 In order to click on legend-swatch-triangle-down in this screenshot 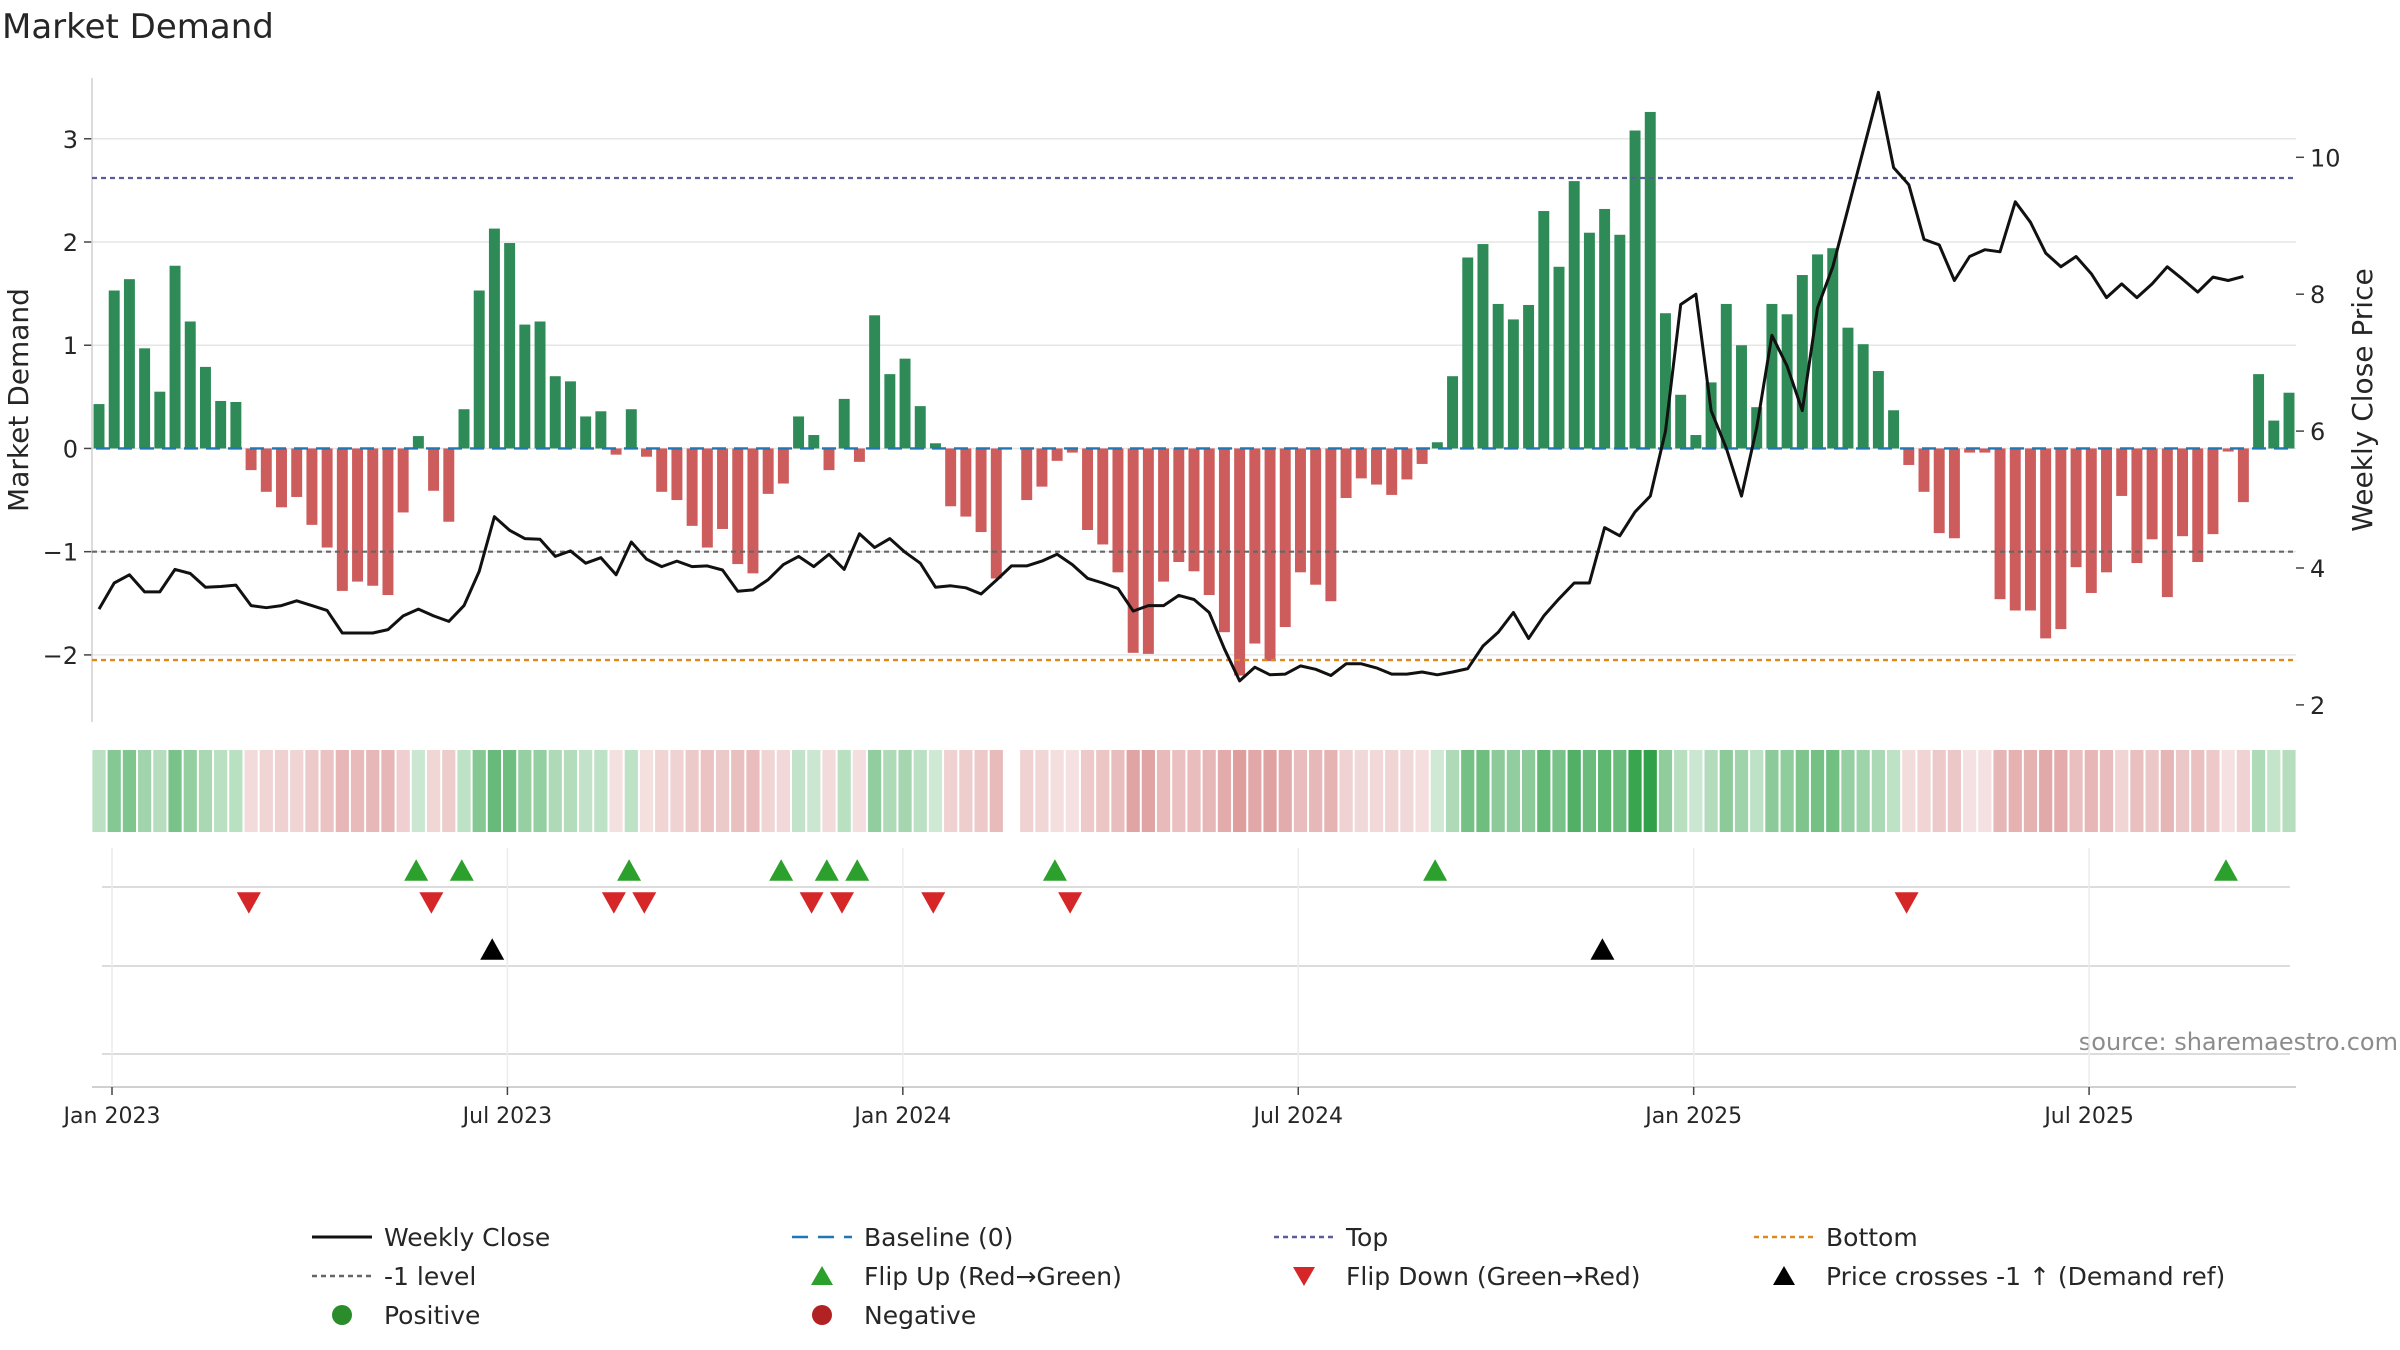, I will do `click(1304, 1276)`.